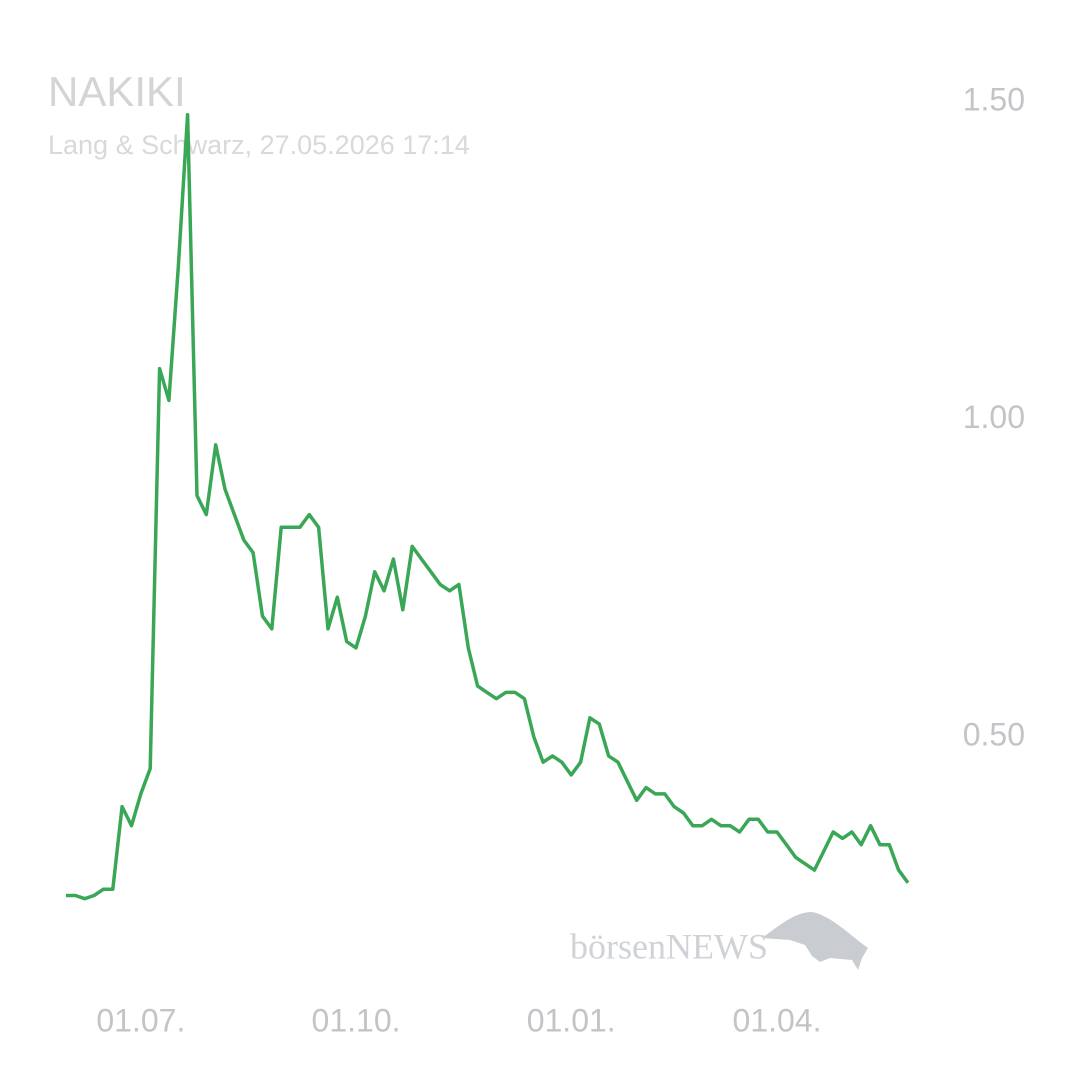  Describe the element at coordinates (356, 1020) in the screenshot. I see `x-tick-label: 01.10.` at that location.